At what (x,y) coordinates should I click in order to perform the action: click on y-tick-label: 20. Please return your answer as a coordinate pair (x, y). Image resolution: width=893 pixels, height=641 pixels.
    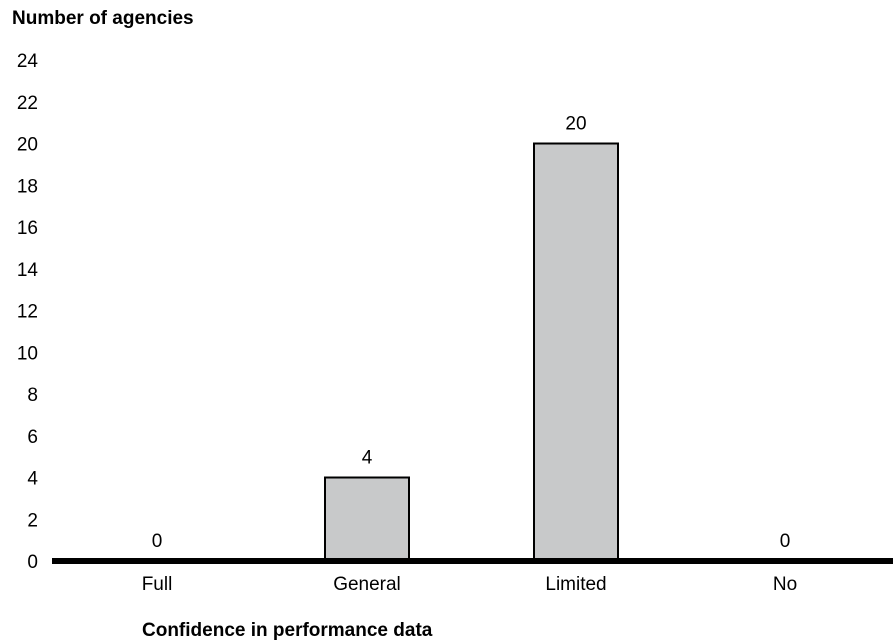
    Looking at the image, I should click on (27, 145).